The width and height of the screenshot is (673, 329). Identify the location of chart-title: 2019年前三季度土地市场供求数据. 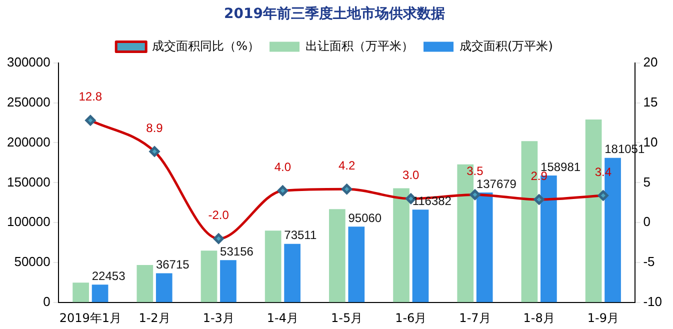
(334, 13).